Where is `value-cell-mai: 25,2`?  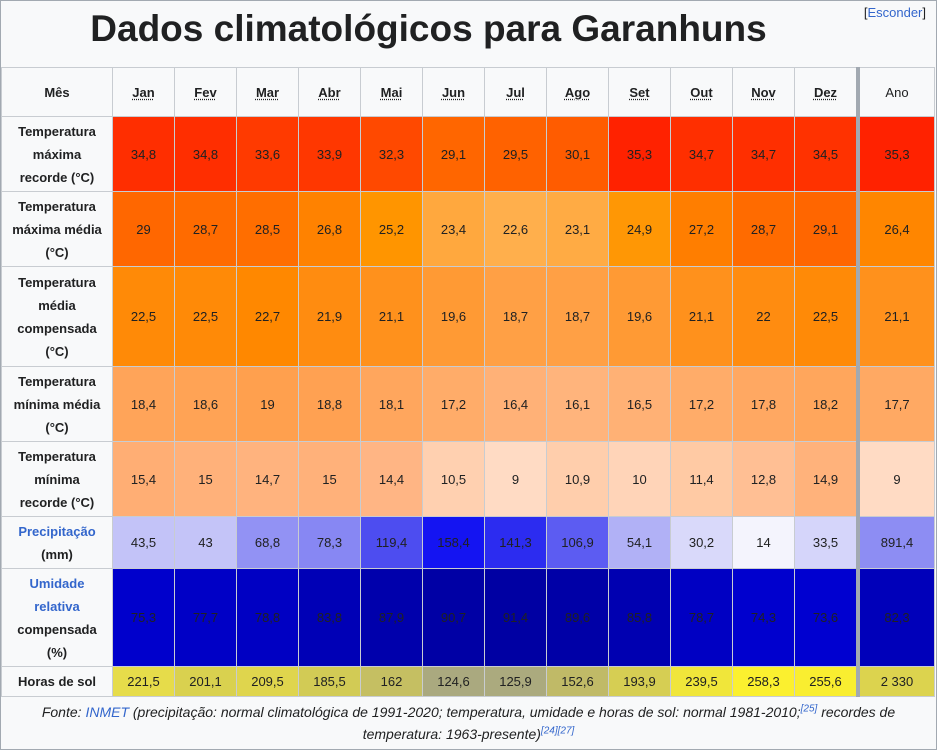 value-cell-mai: 25,2 is located at coordinates (391, 229).